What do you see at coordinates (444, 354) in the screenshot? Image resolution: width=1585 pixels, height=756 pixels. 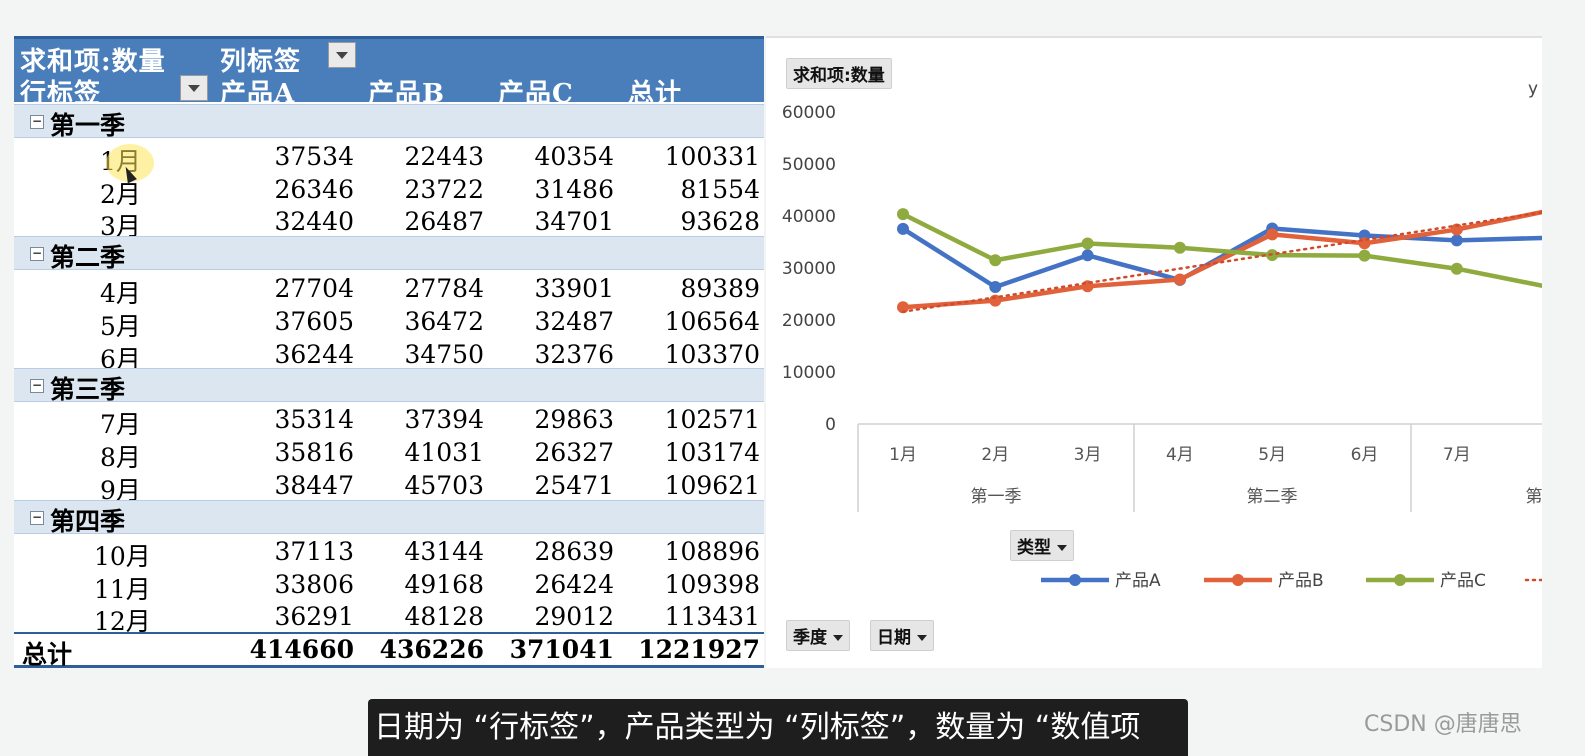 I see `cell-product-b: 34750` at bounding box center [444, 354].